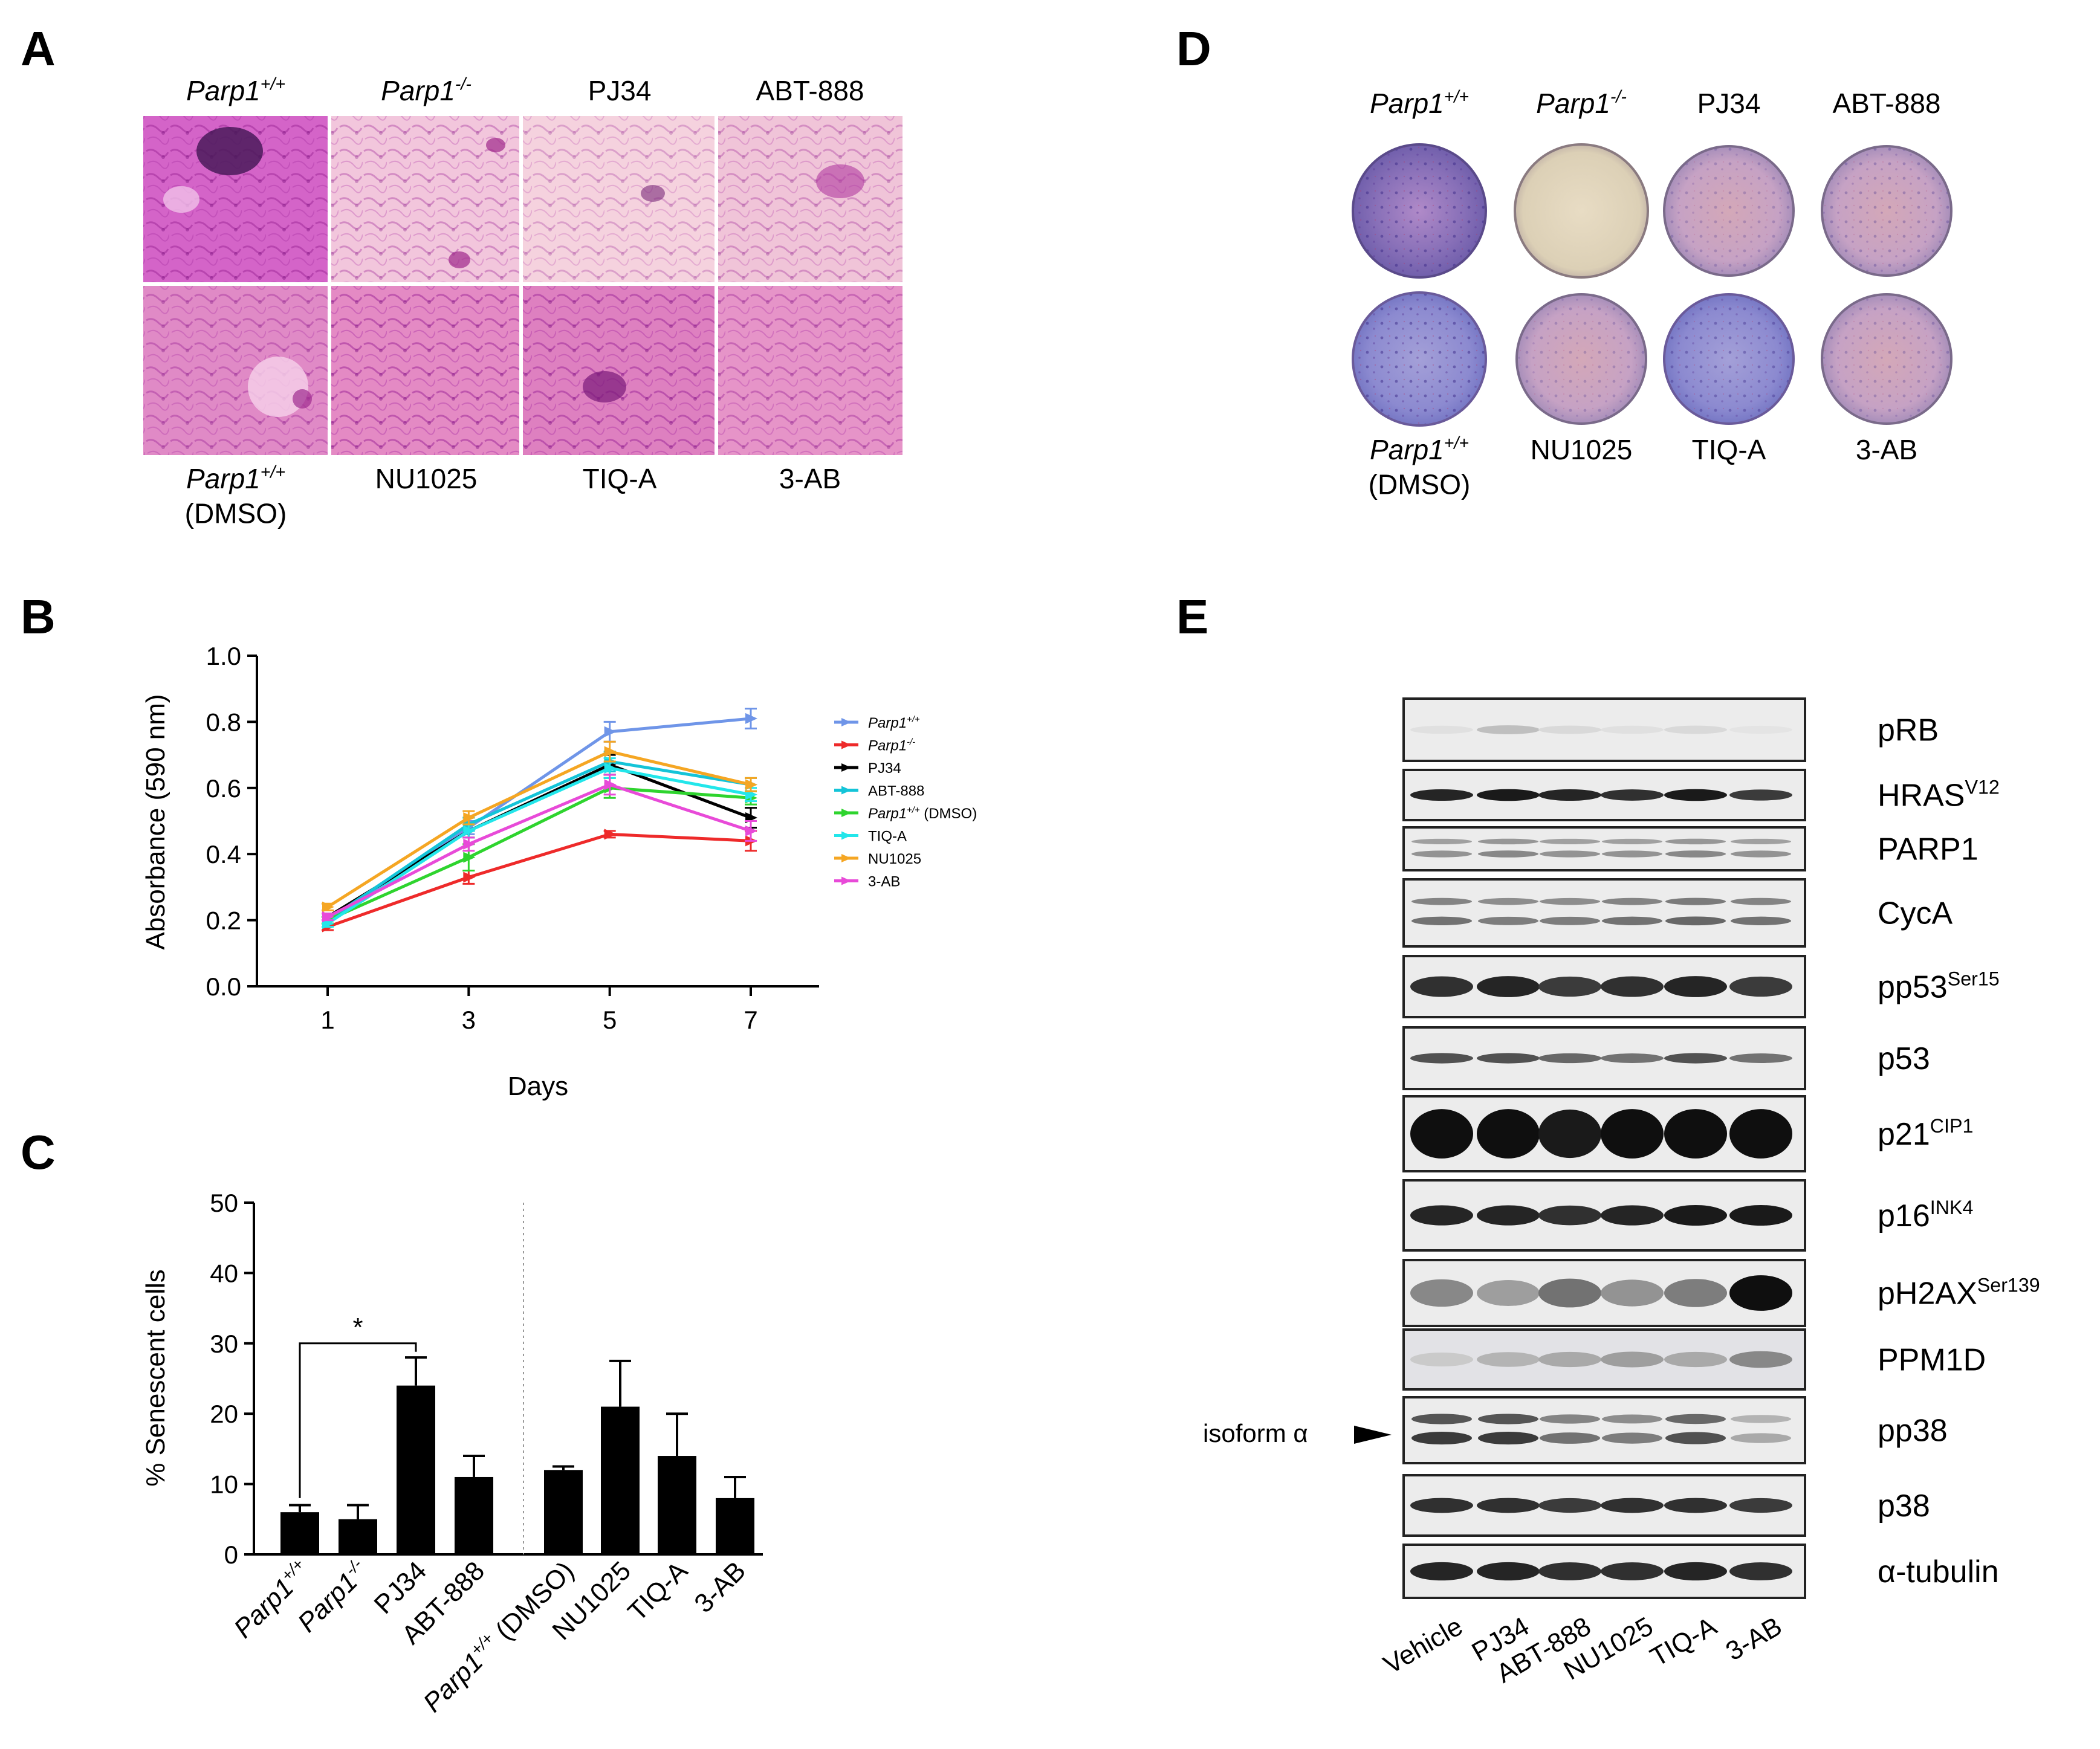 This screenshot has height=1749, width=2100. What do you see at coordinates (1938, 1571) in the screenshot?
I see `blot-label-tubulin-main: α-tubulin` at bounding box center [1938, 1571].